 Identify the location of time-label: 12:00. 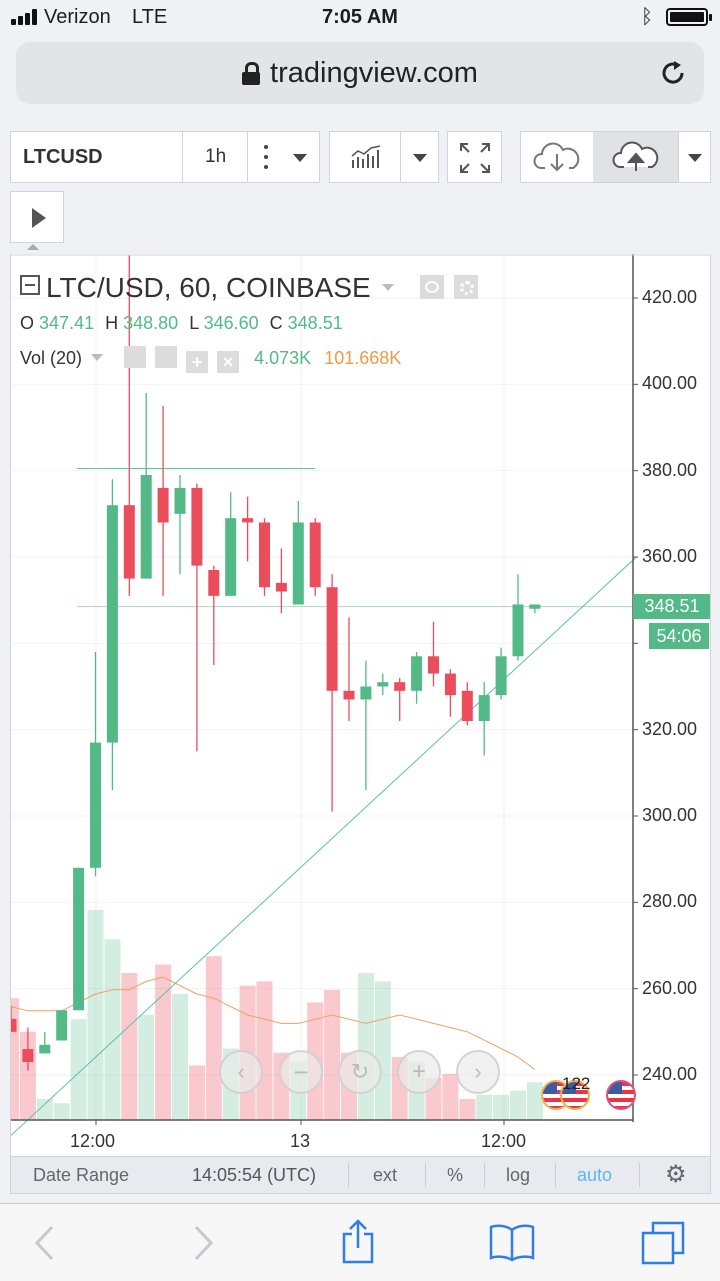
(93, 1141).